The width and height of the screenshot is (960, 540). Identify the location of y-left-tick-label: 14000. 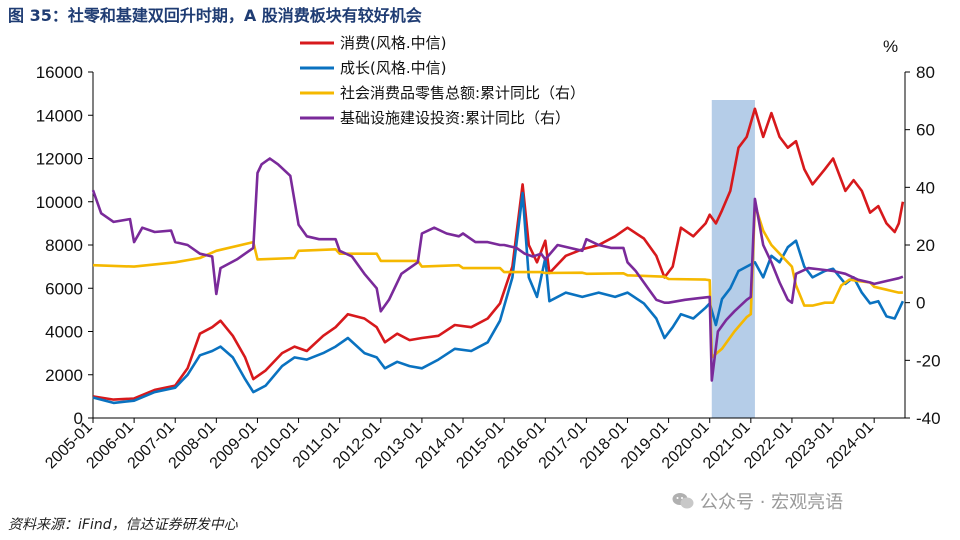
(59, 115).